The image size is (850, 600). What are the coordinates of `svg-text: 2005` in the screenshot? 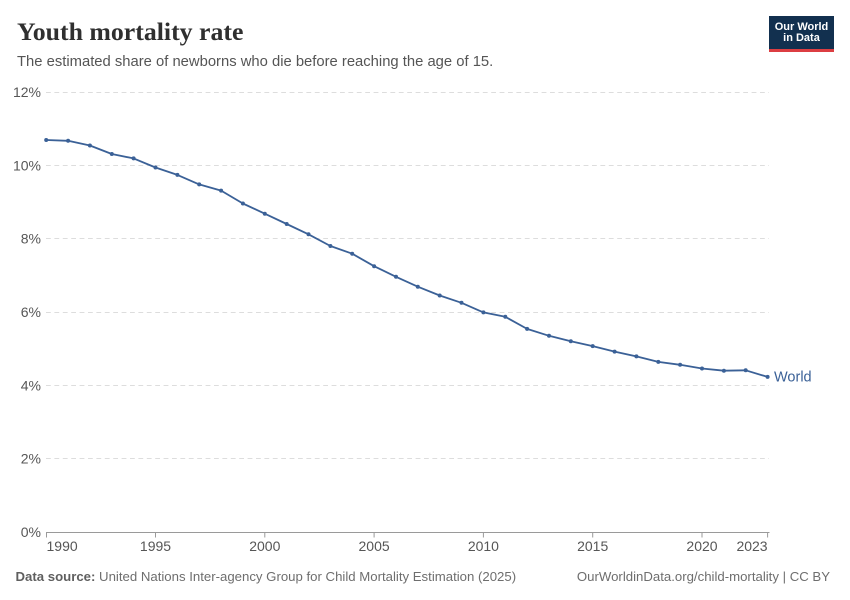 It's located at (374, 546).